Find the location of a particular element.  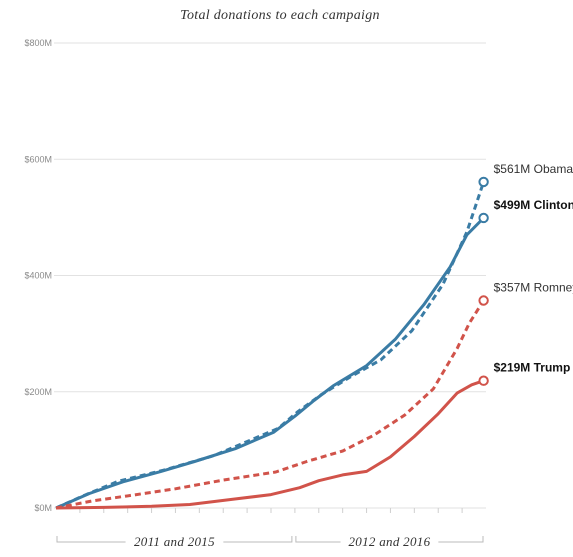

end-label-romney: $357M Romney is located at coordinates (533, 287).